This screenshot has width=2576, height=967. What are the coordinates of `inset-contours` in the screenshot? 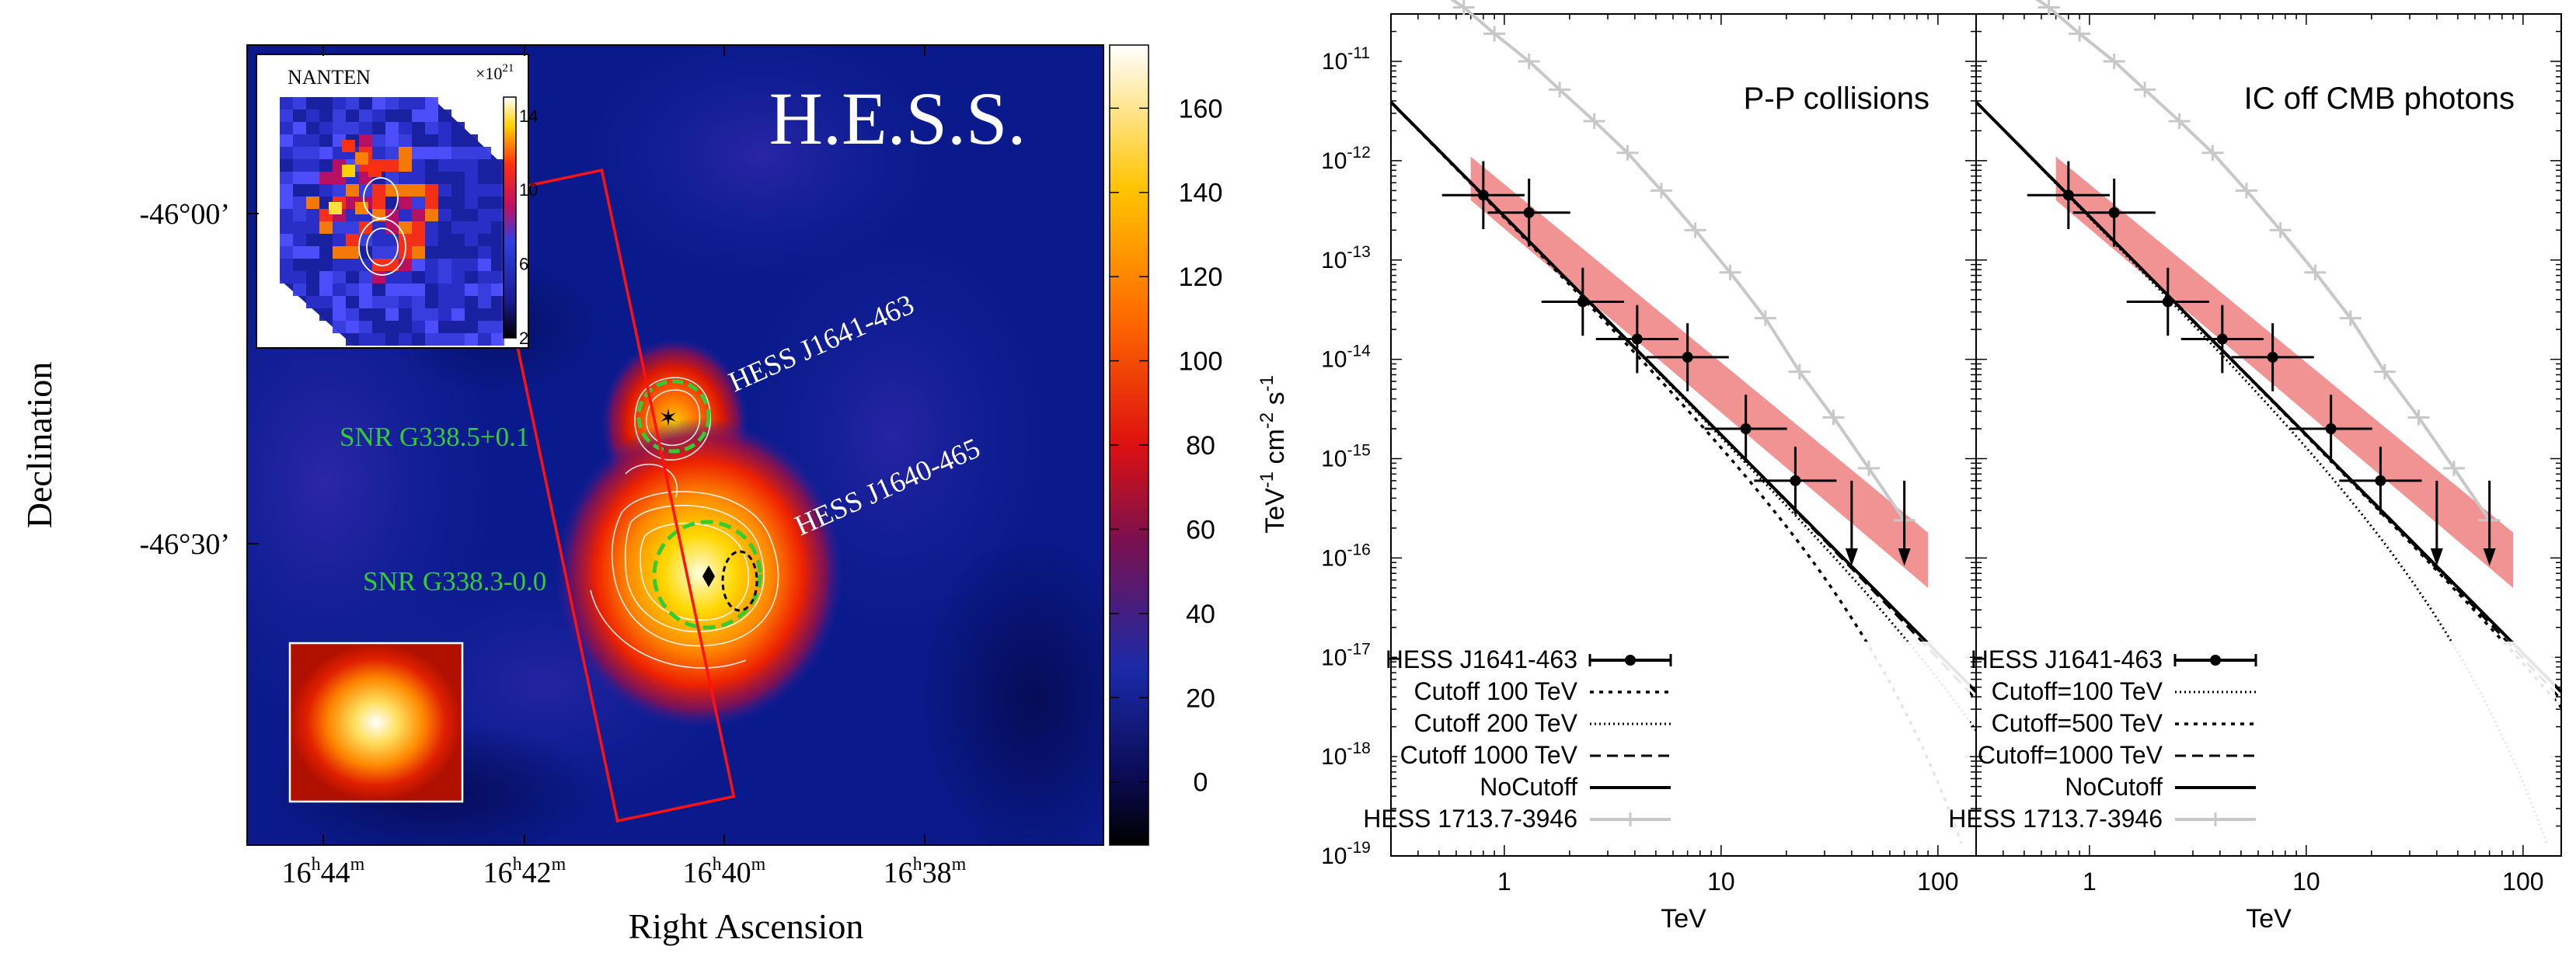 It's located at (382, 226).